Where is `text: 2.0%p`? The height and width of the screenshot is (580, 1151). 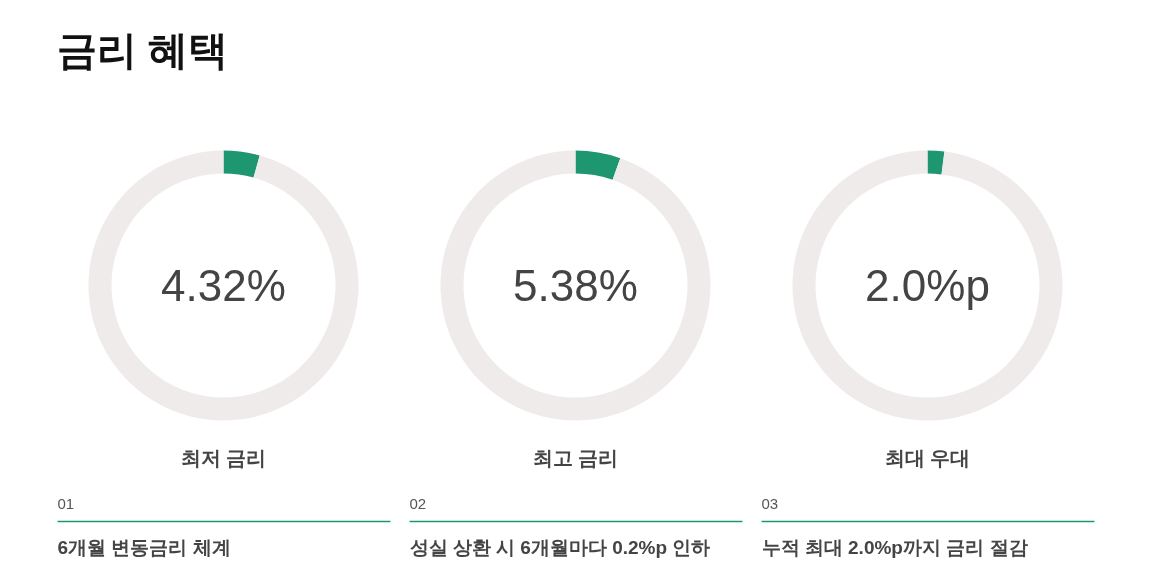 text: 2.0%p is located at coordinates (927, 285).